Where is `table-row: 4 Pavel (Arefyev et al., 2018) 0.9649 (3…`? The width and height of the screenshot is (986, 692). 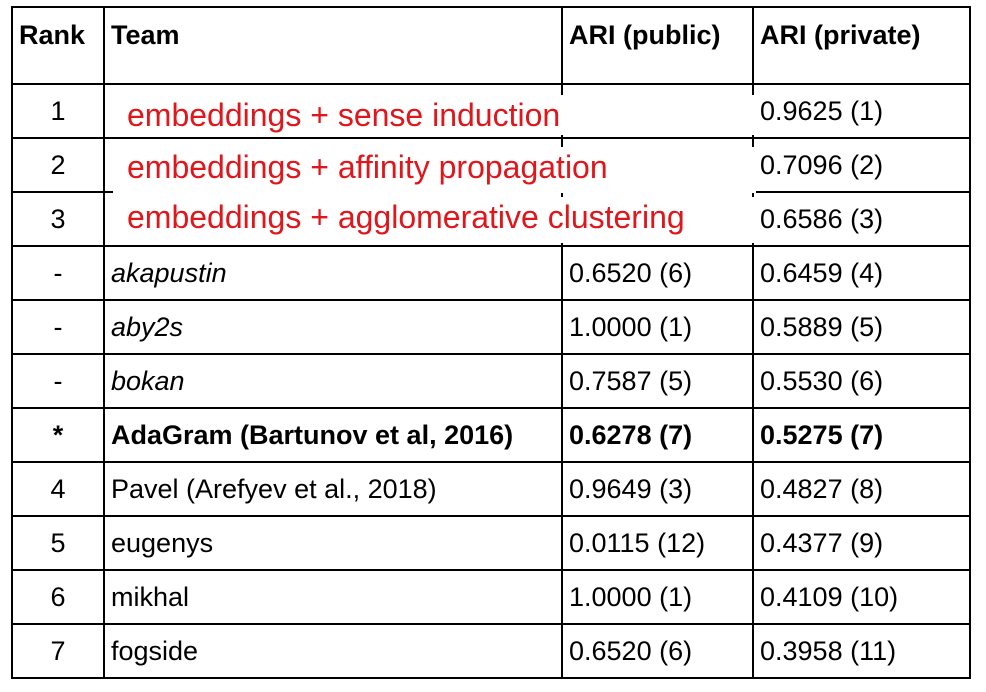
table-row: 4 Pavel (Arefyev et al., 2018) 0.9649 (3… is located at coordinates (491, 489).